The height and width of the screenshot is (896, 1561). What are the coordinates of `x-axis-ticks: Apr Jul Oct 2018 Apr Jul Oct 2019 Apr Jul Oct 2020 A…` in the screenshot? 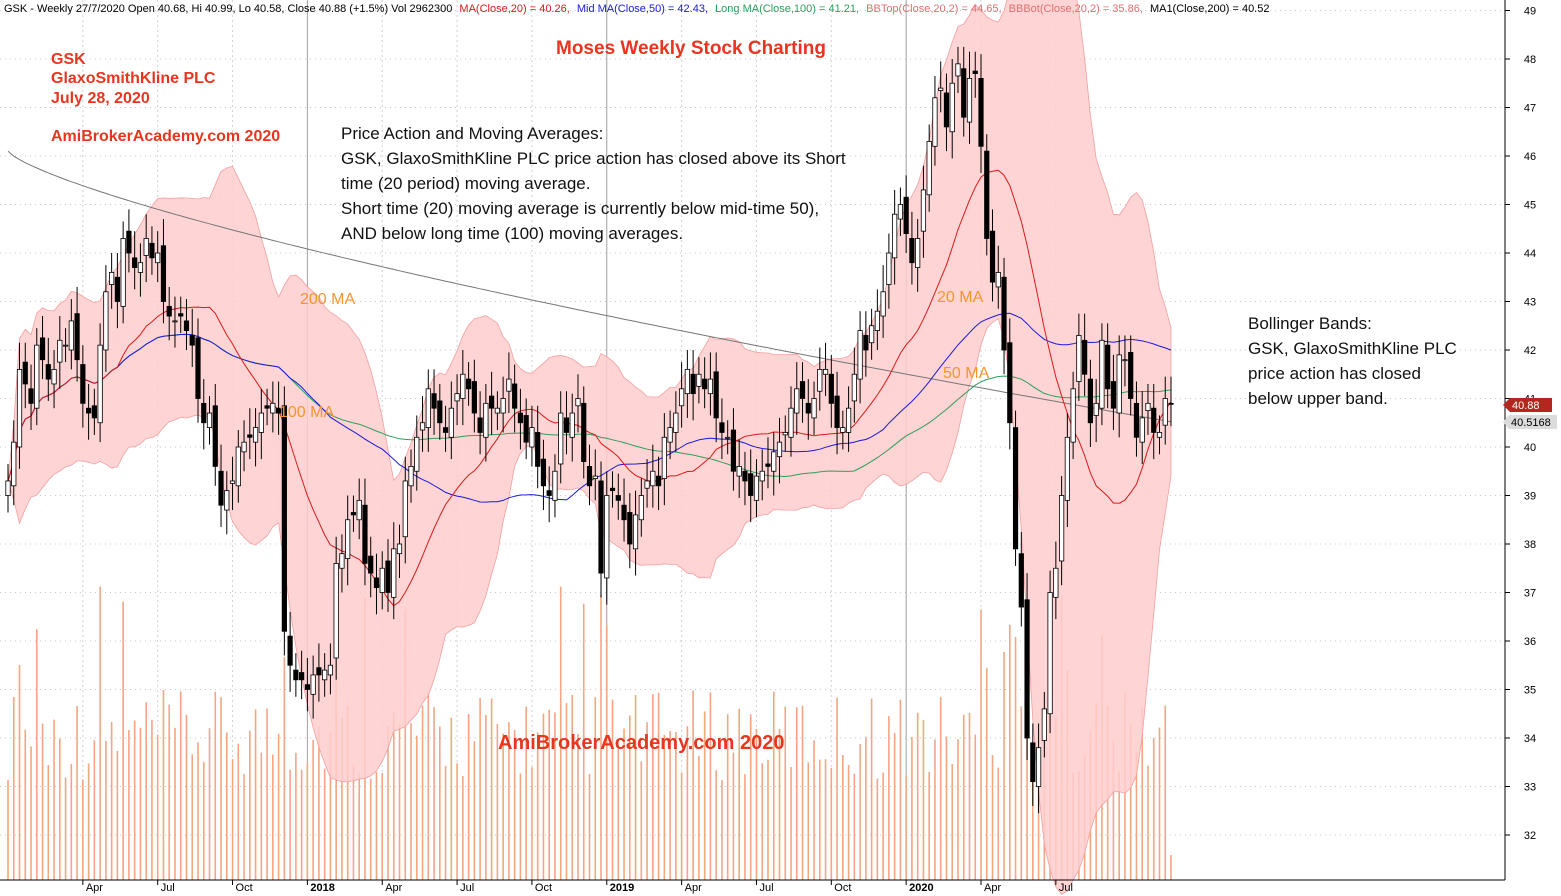 It's located at (577, 887).